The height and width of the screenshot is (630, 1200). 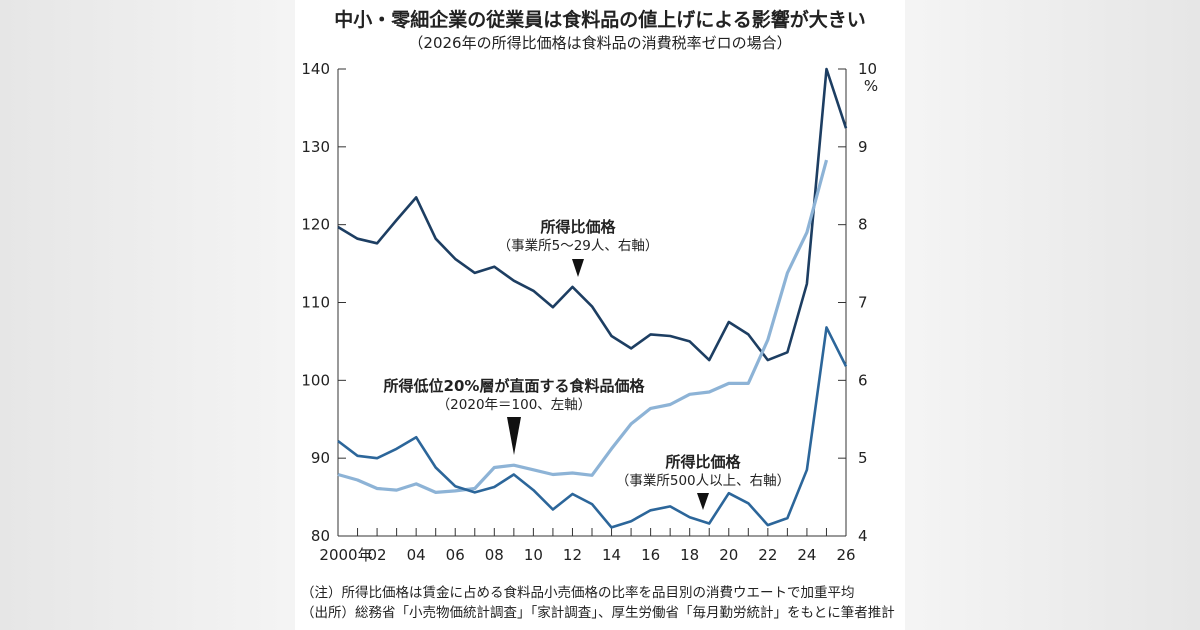 I want to click on x-tick-label: 14, so click(x=611, y=555).